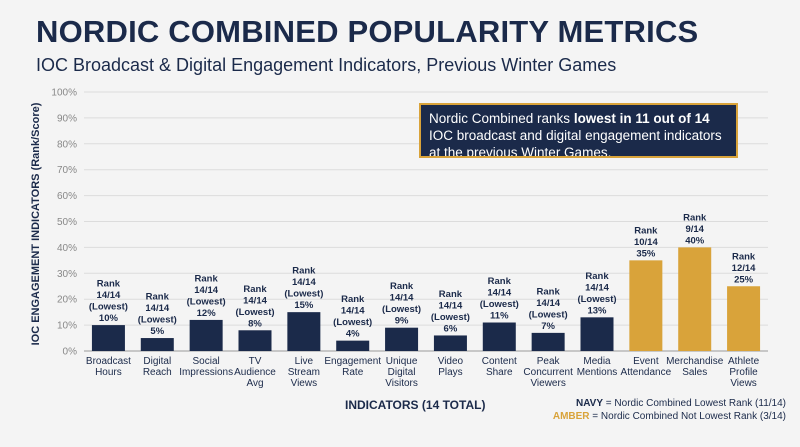 The image size is (800, 447). What do you see at coordinates (451, 367) in the screenshot?
I see `x-tick-label: Video Plays` at bounding box center [451, 367].